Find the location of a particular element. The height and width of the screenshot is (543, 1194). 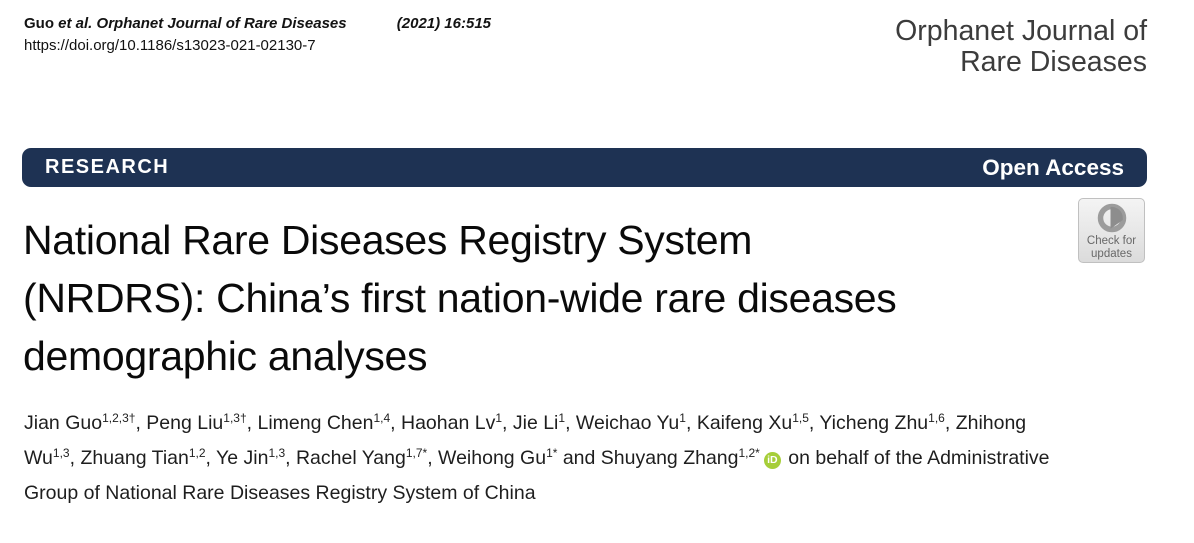

author-name: Rachel Yang is located at coordinates (350, 458).